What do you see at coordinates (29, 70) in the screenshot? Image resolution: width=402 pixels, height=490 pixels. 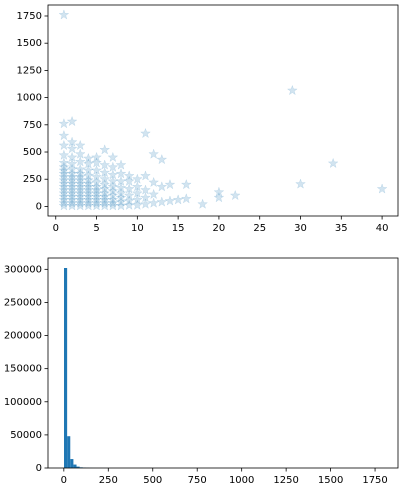 I see `y-tick-label: 1250` at bounding box center [29, 70].